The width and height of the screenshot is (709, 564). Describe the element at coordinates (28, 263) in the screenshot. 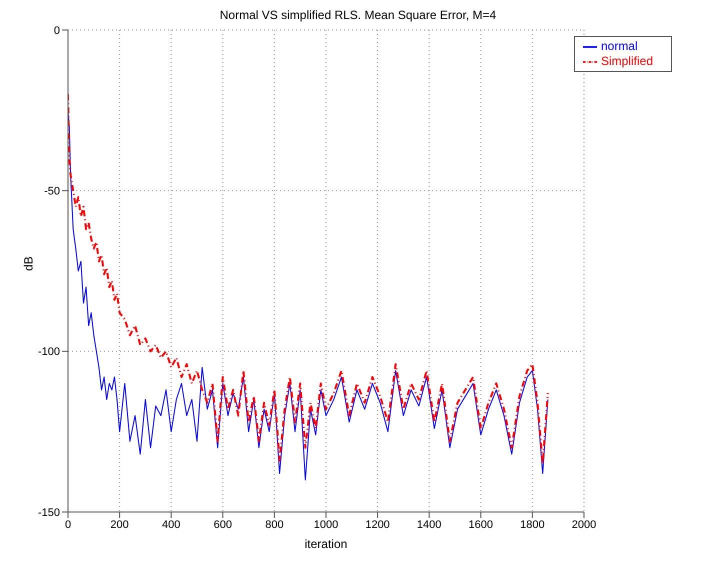

I see `y-axis-title: dB` at that location.